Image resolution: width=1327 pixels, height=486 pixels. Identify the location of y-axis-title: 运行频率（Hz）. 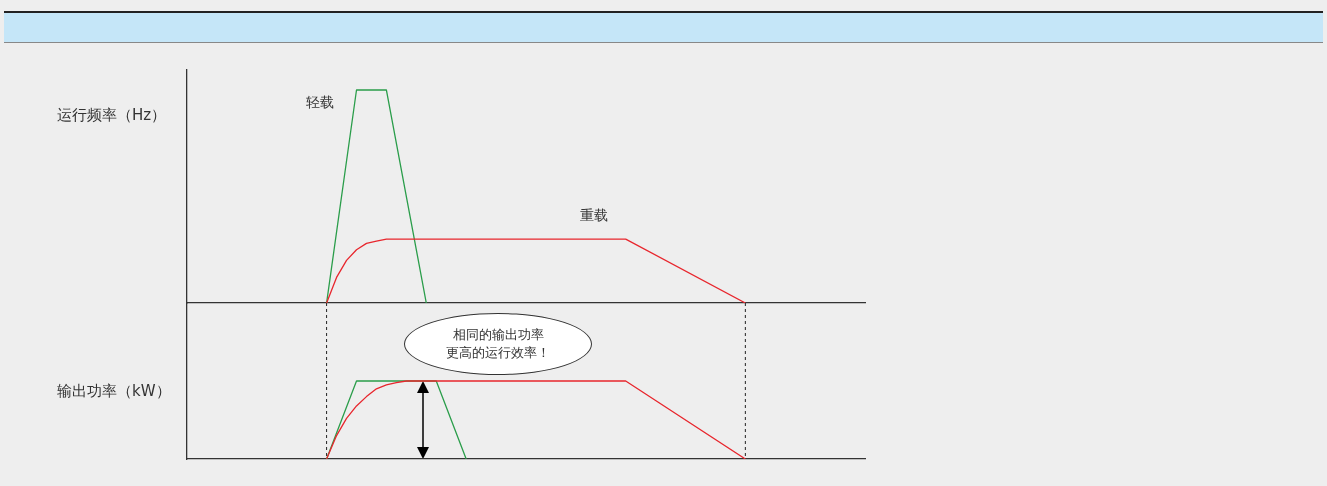
(112, 115).